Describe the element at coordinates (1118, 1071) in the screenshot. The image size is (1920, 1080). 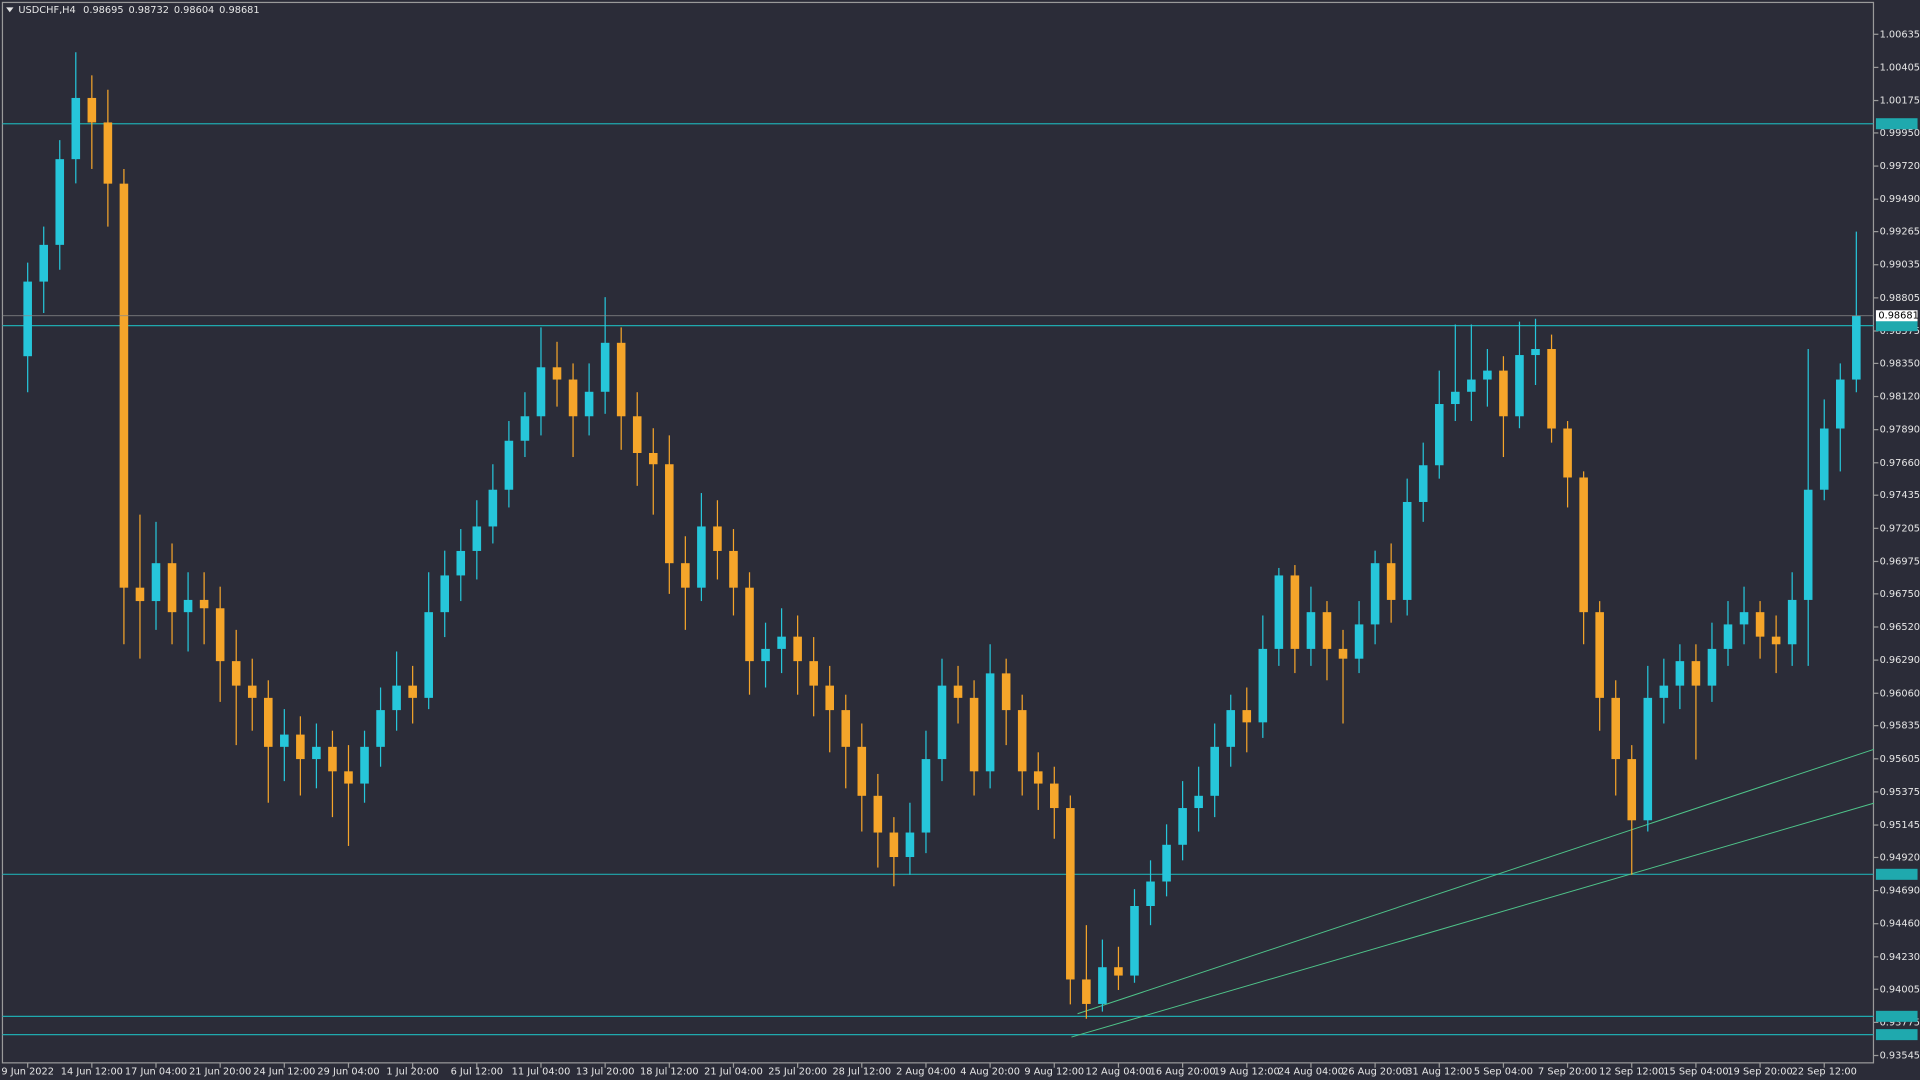
I see `x-tick-label: 12 Aug 04:00` at that location.